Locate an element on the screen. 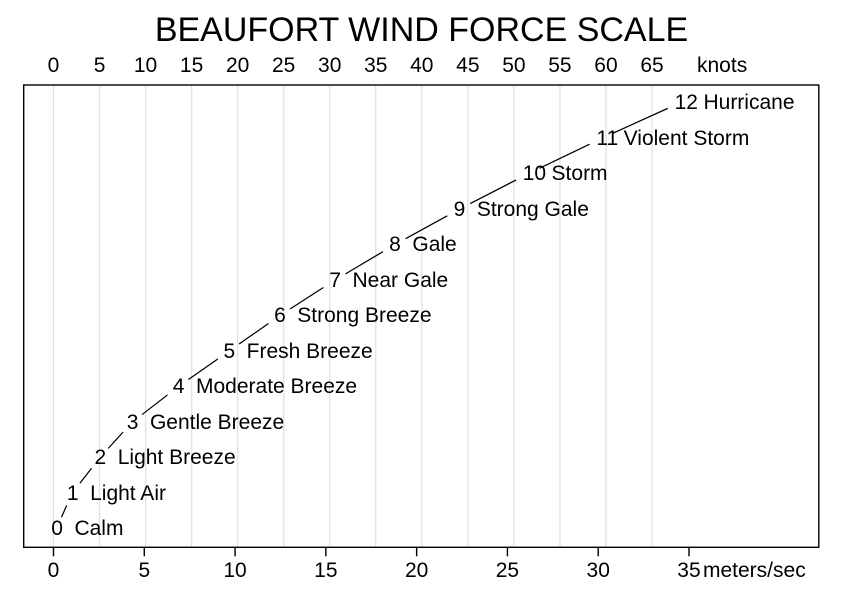 This screenshot has width=843, height=607. top-axis-tick-label: 40 is located at coordinates (422, 65).